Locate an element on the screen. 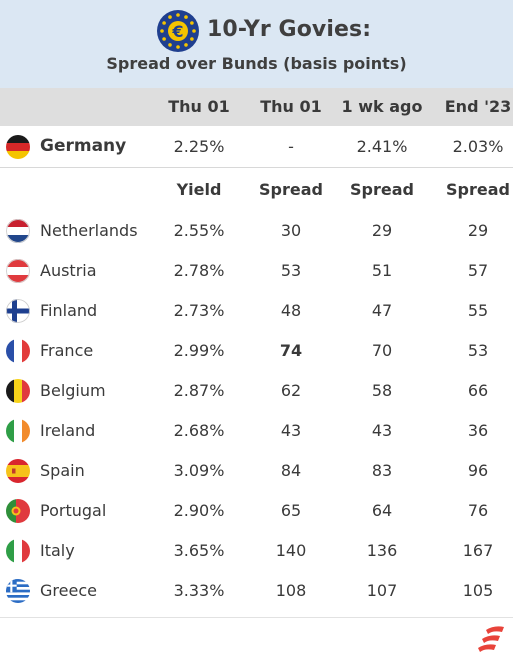  country-name: Belgium is located at coordinates (73, 390).